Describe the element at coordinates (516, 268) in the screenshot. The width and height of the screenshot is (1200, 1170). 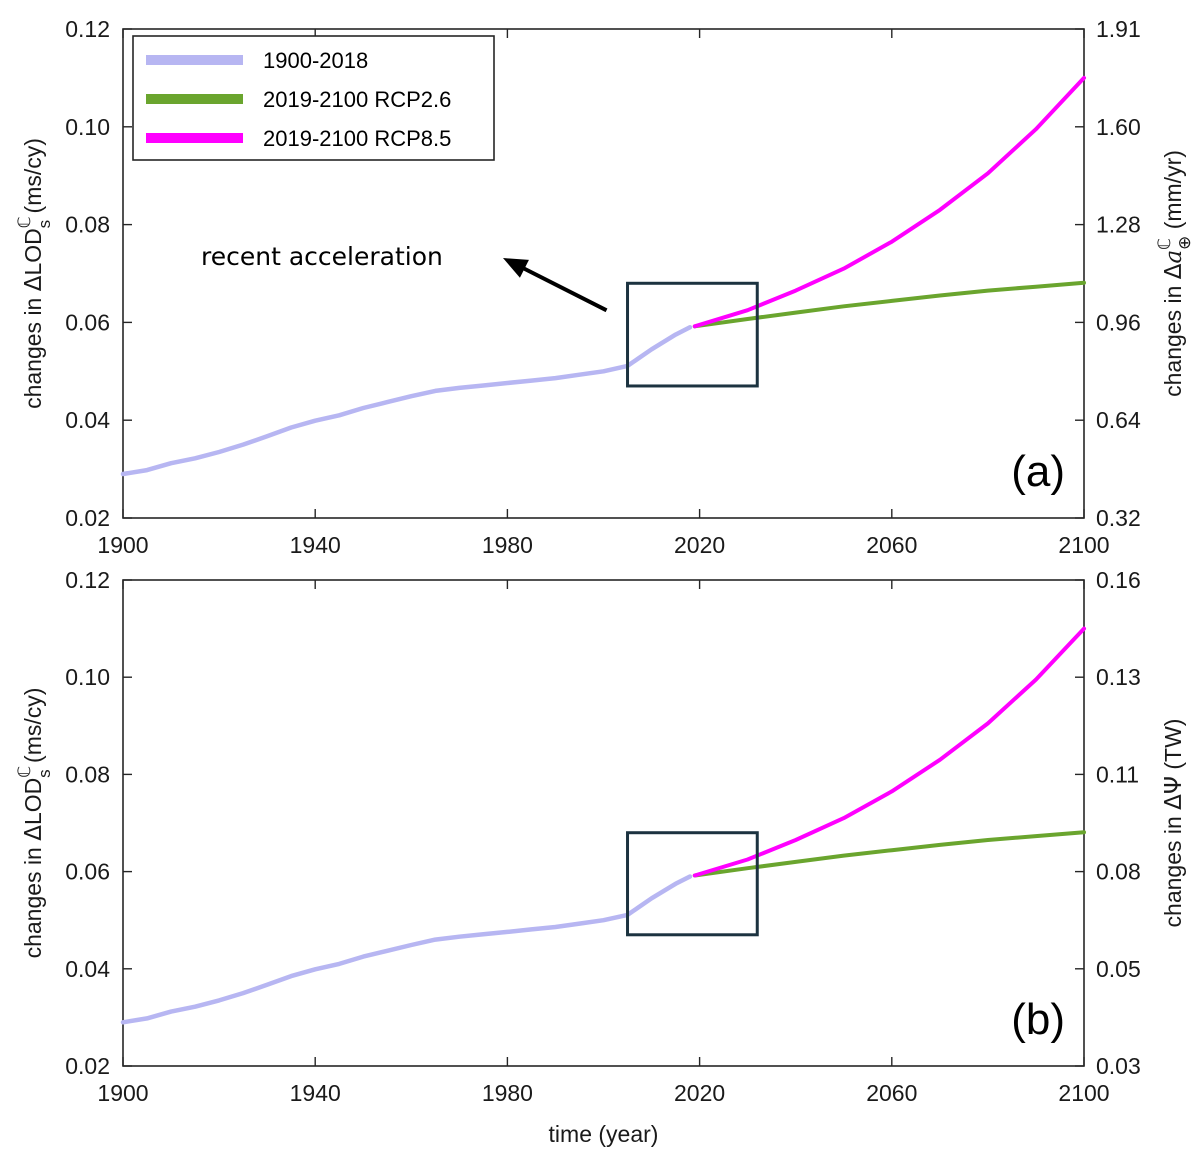
I see `annotation-arrowhead` at that location.